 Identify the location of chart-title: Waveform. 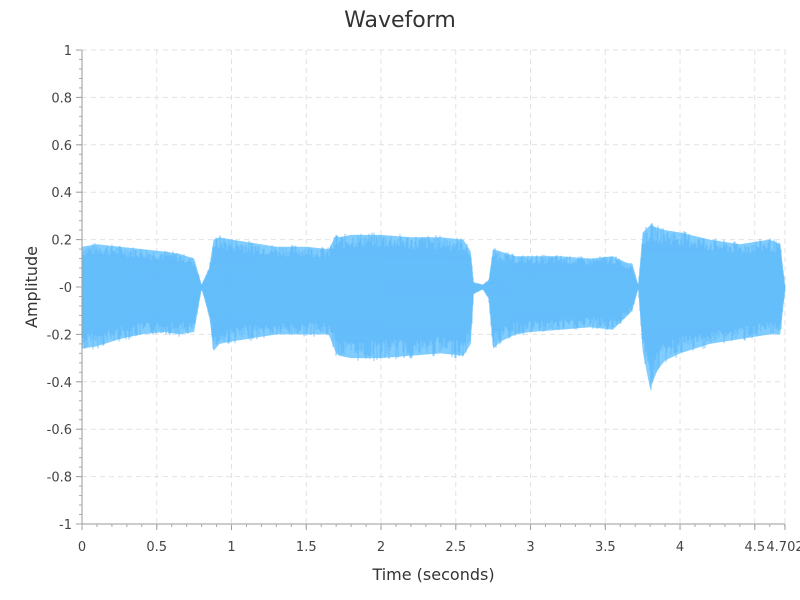
(400, 20).